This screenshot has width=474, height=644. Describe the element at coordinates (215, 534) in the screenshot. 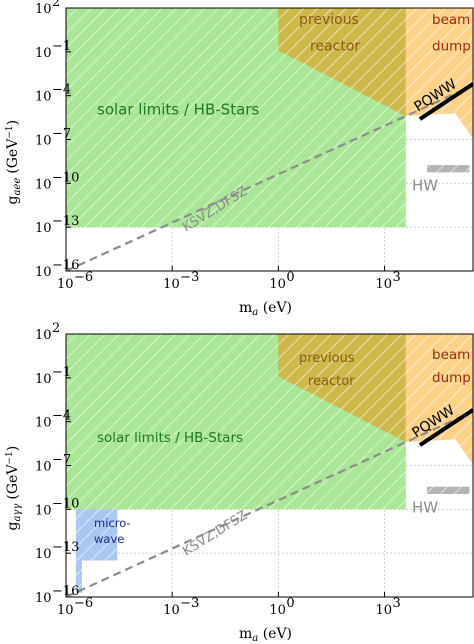

I see `label-ksvz: KSVZ,DFSZ` at that location.